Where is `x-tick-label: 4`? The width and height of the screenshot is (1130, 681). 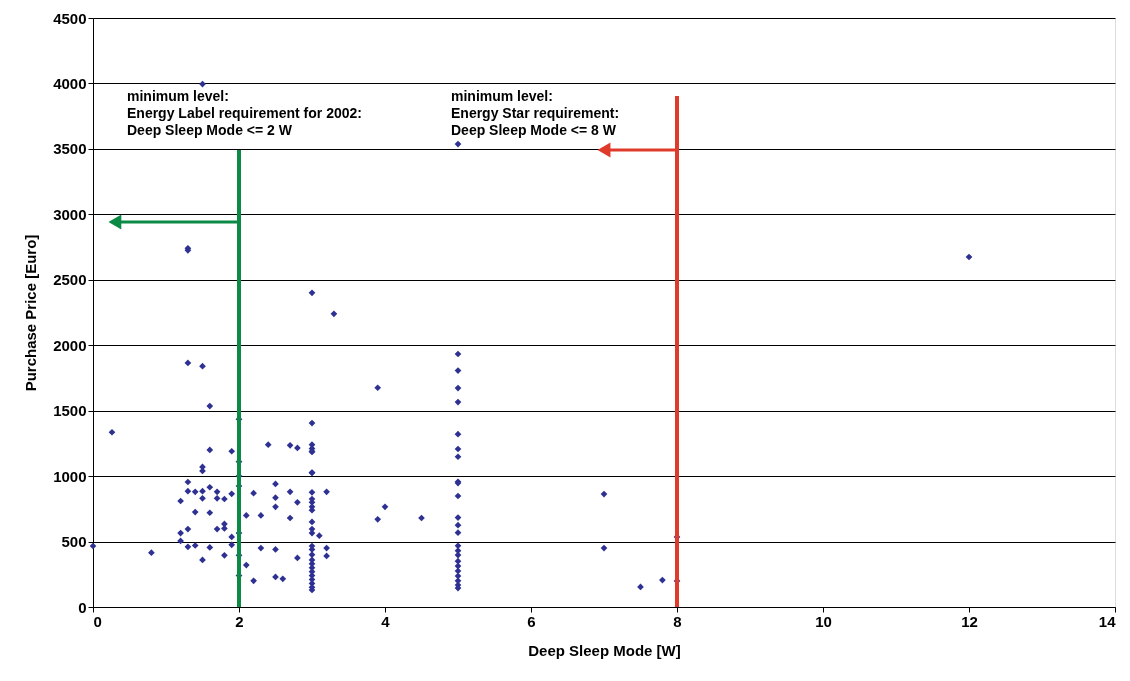 x-tick-label: 4 is located at coordinates (386, 621).